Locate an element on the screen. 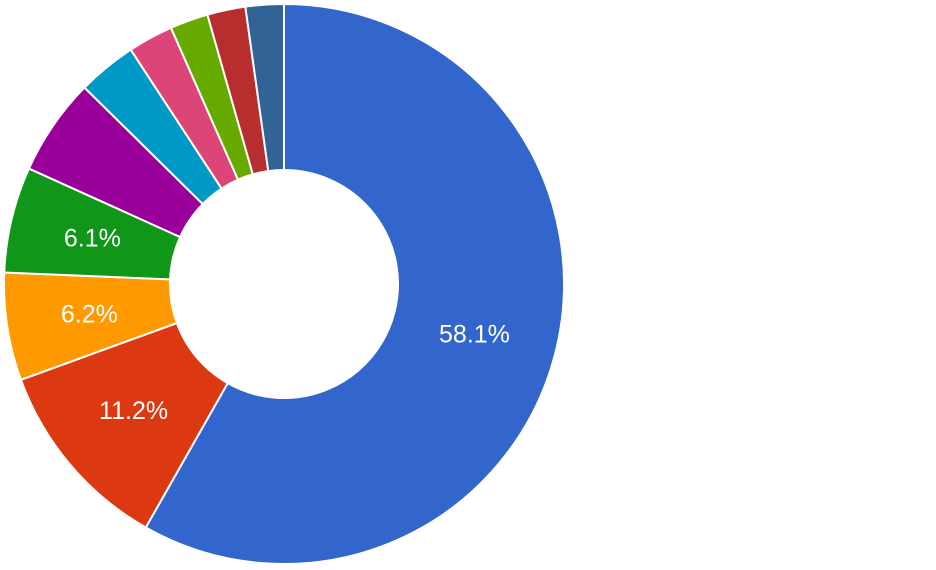 This screenshot has height=570, width=936. slice-label-1: 11.2% is located at coordinates (133, 411).